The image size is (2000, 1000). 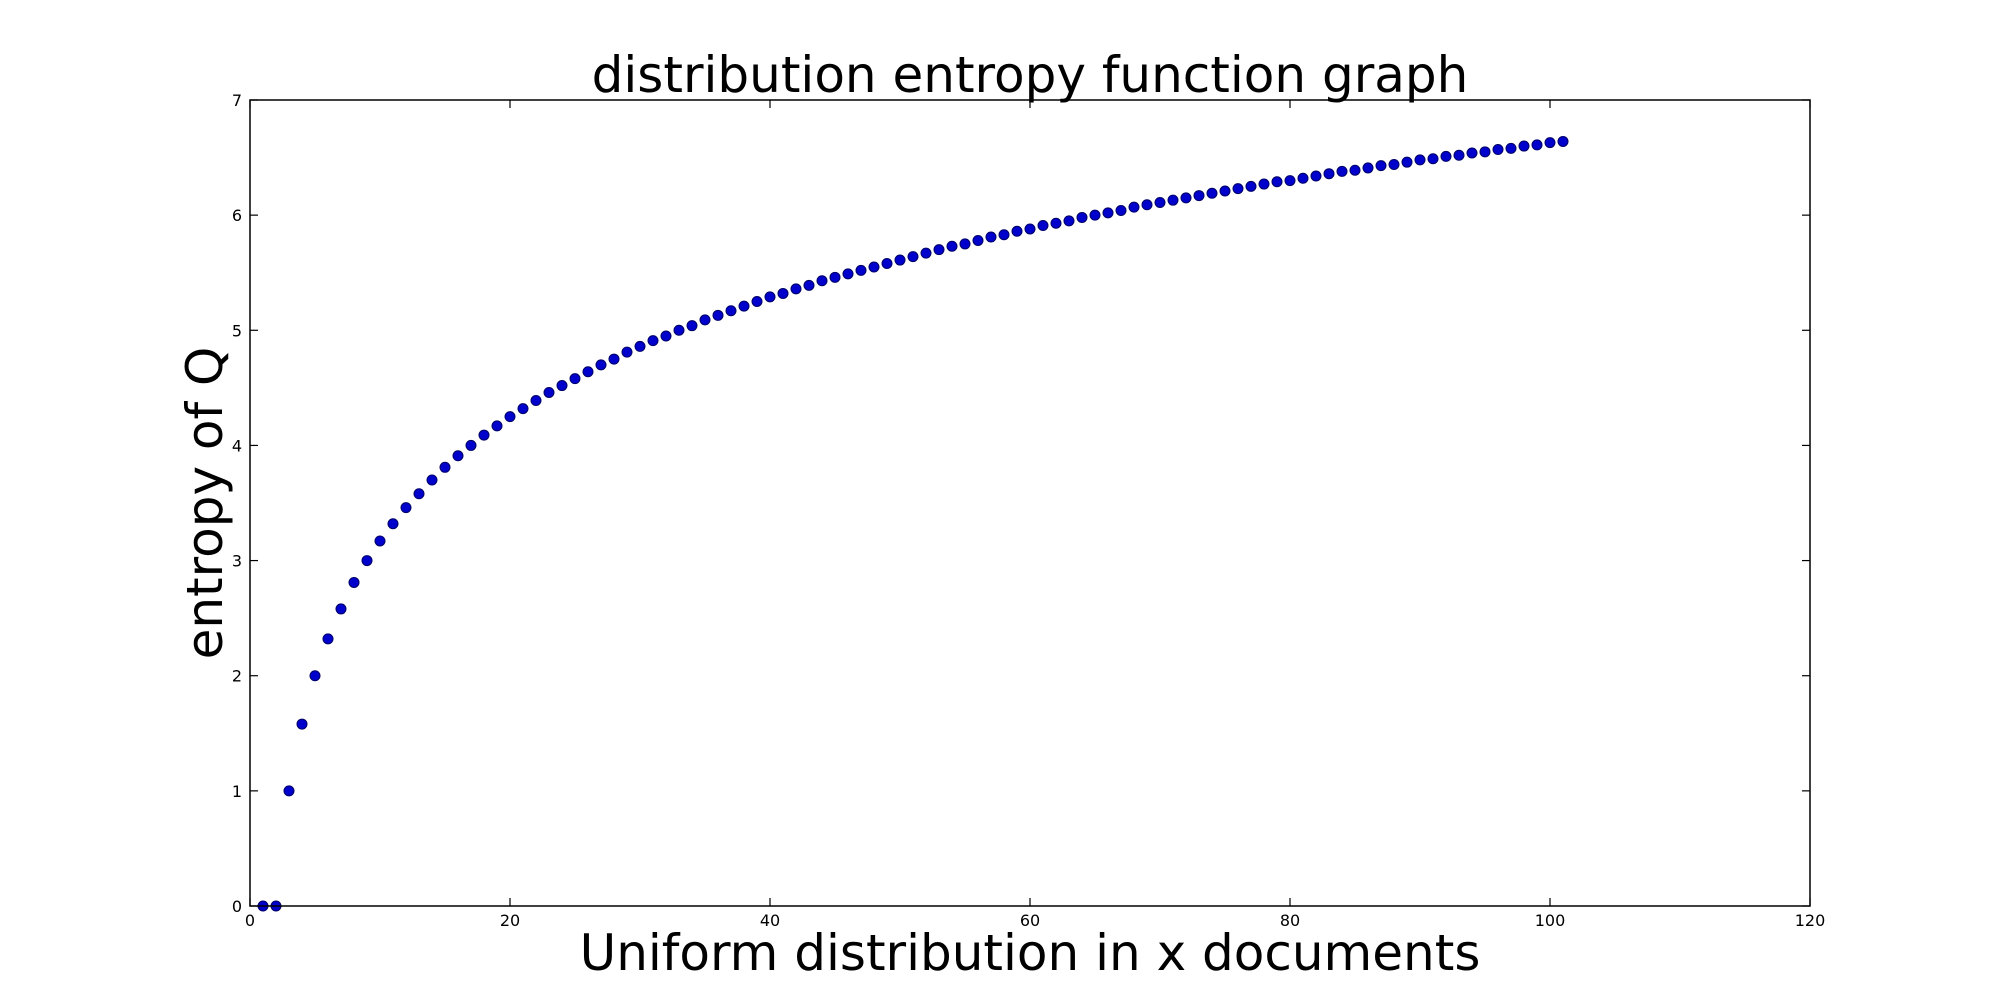 What do you see at coordinates (237, 791) in the screenshot?
I see `y-tick-label: 1` at bounding box center [237, 791].